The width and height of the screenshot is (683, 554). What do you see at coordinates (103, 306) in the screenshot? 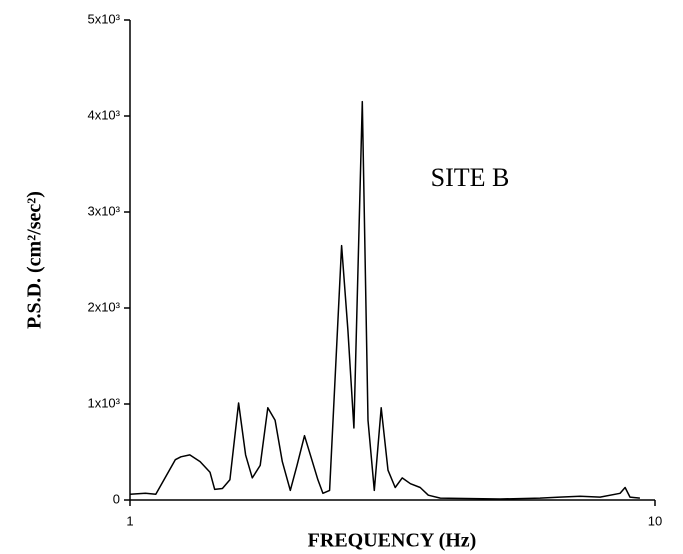
I see `y-tick-label: 2x10³` at bounding box center [103, 306].